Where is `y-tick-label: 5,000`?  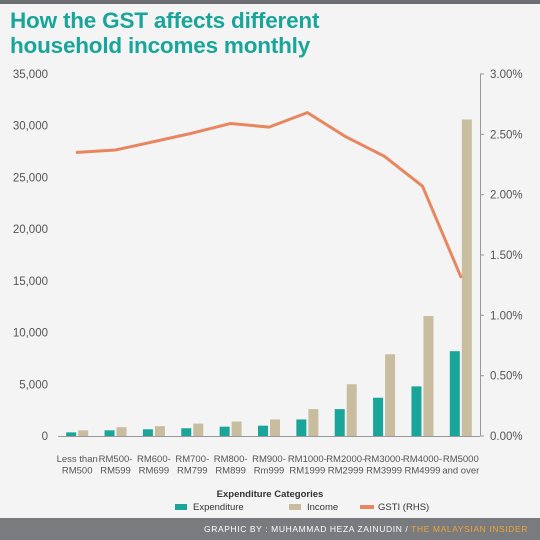
y-tick-label: 5,000 is located at coordinates (33, 385).